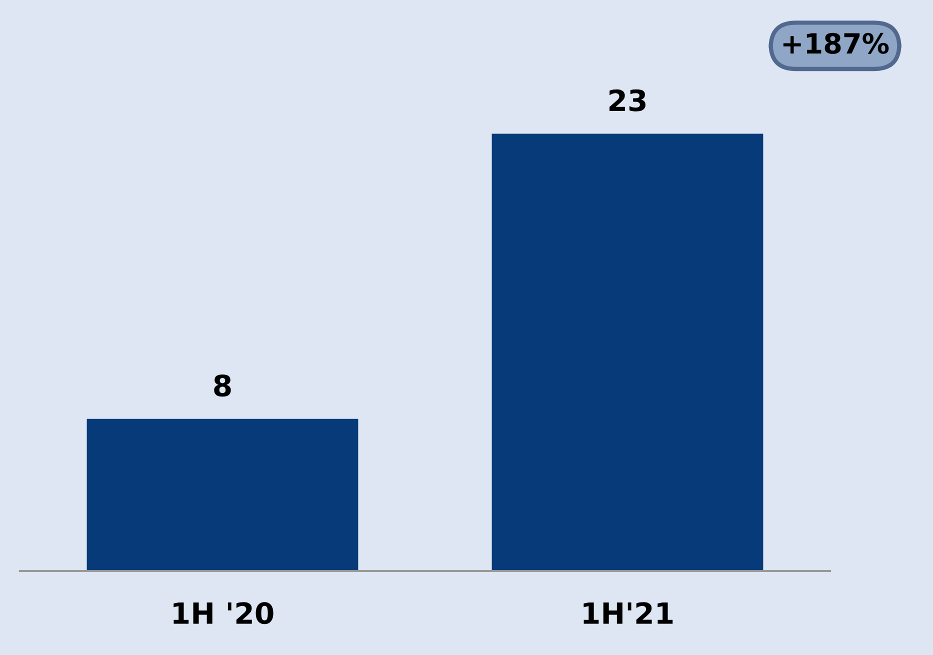 Image resolution: width=933 pixels, height=655 pixels. I want to click on data-label: 8, so click(222, 385).